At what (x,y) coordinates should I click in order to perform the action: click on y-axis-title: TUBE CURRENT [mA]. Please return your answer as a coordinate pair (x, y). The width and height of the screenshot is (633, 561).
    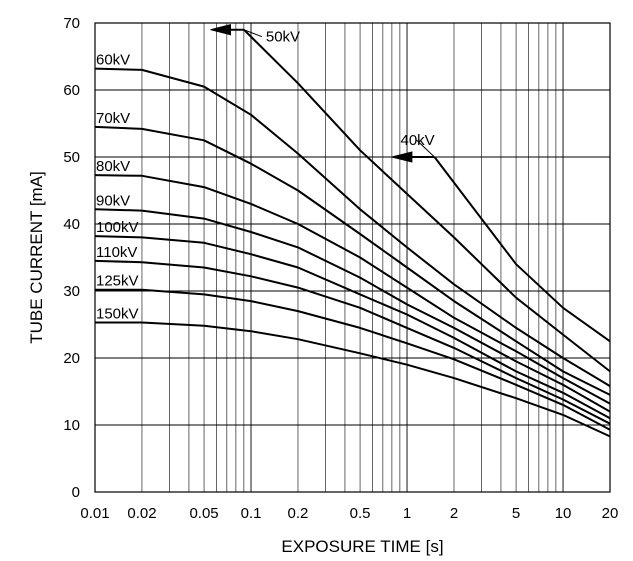
    Looking at the image, I should click on (36, 257).